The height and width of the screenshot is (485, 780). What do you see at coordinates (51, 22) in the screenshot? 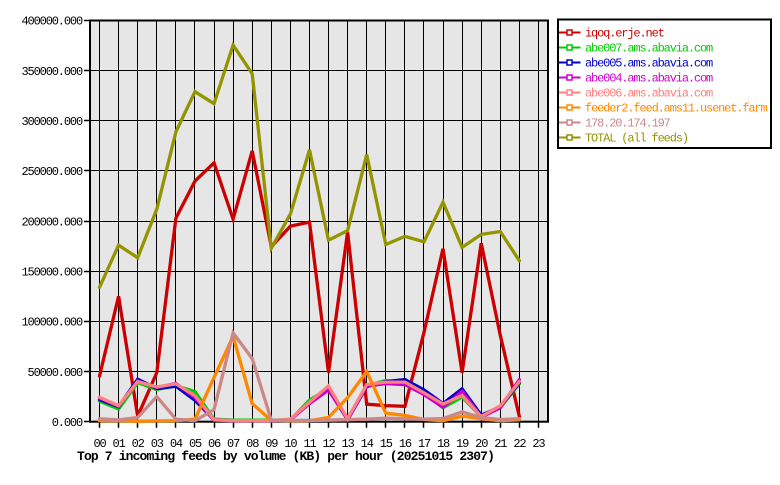
I see `svg-text: 400000.000` at bounding box center [51, 22].